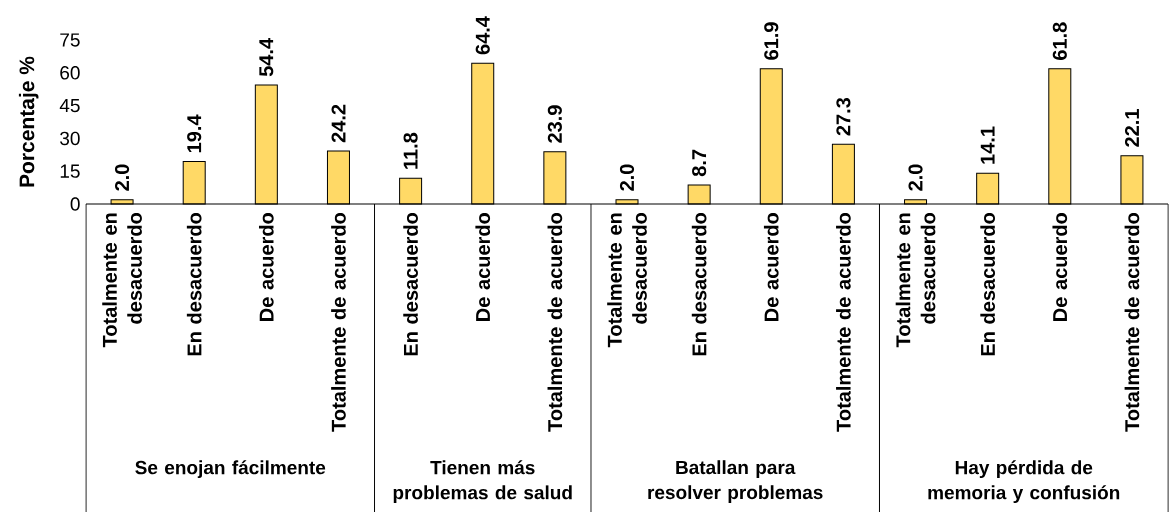 This screenshot has width=1171, height=512. I want to click on text: Tienen más problemas de salud, so click(482, 482).